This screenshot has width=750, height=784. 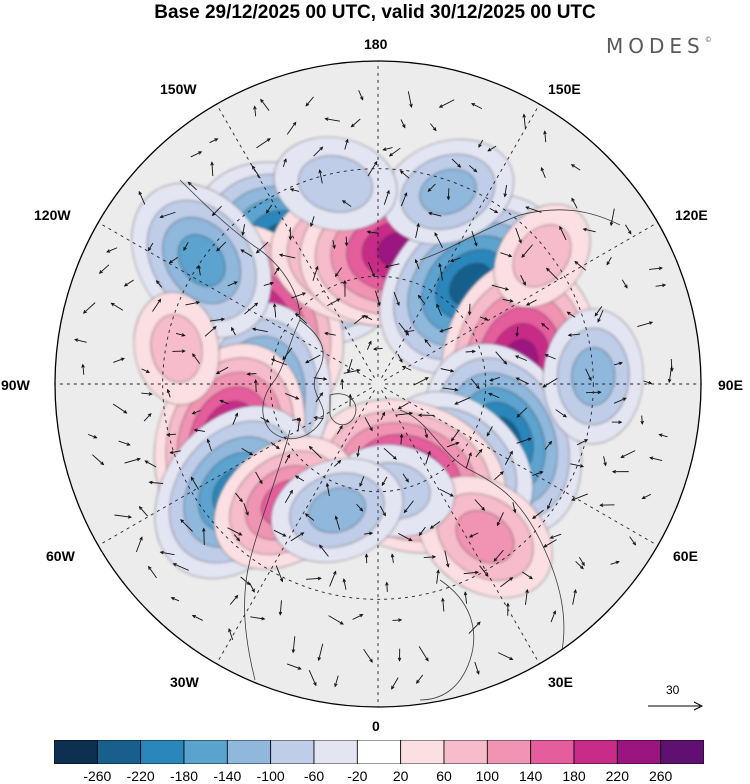 I want to click on colorbar-tick-label: 220, so click(x=617, y=776).